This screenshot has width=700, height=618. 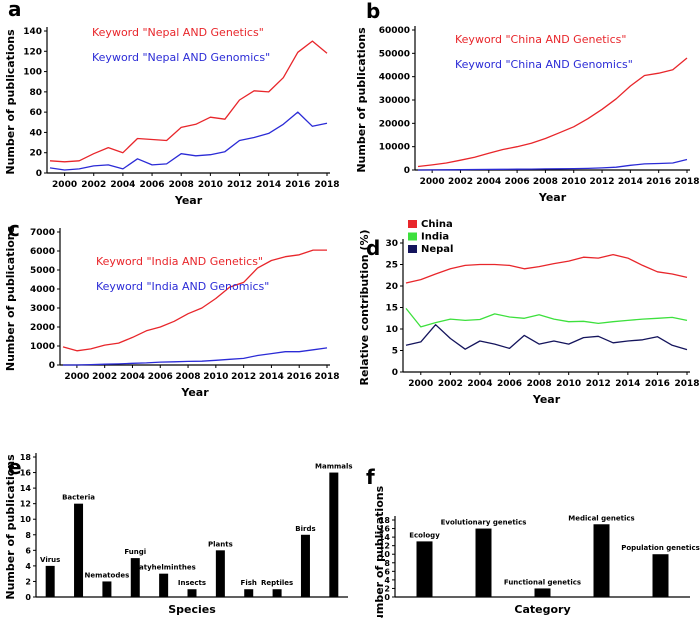 What do you see at coordinates (660, 548) in the screenshot?
I see `bar-category-label: Population genetics` at bounding box center [660, 548].